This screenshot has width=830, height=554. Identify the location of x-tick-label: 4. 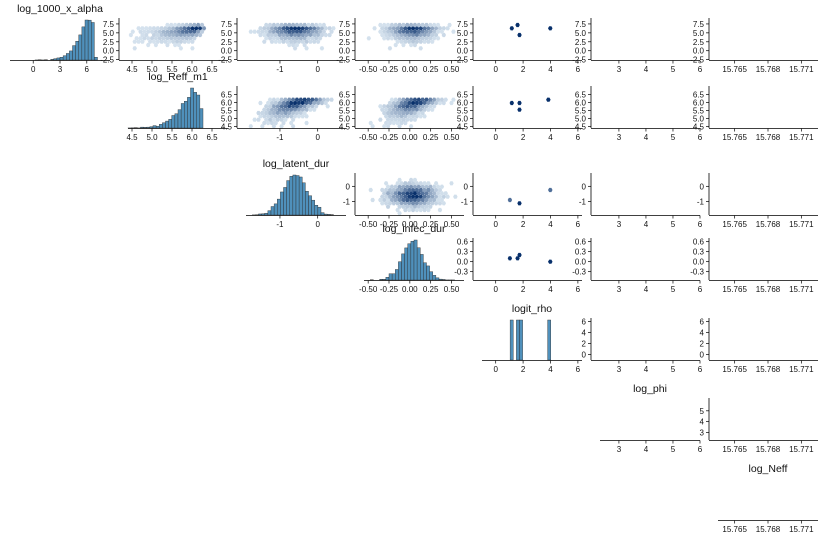
(646, 69).